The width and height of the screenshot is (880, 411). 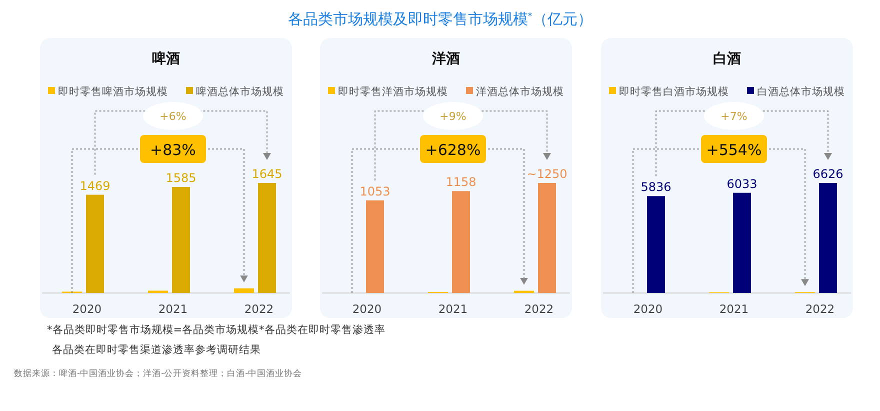 I want to click on data-label: 5836, so click(x=656, y=187).